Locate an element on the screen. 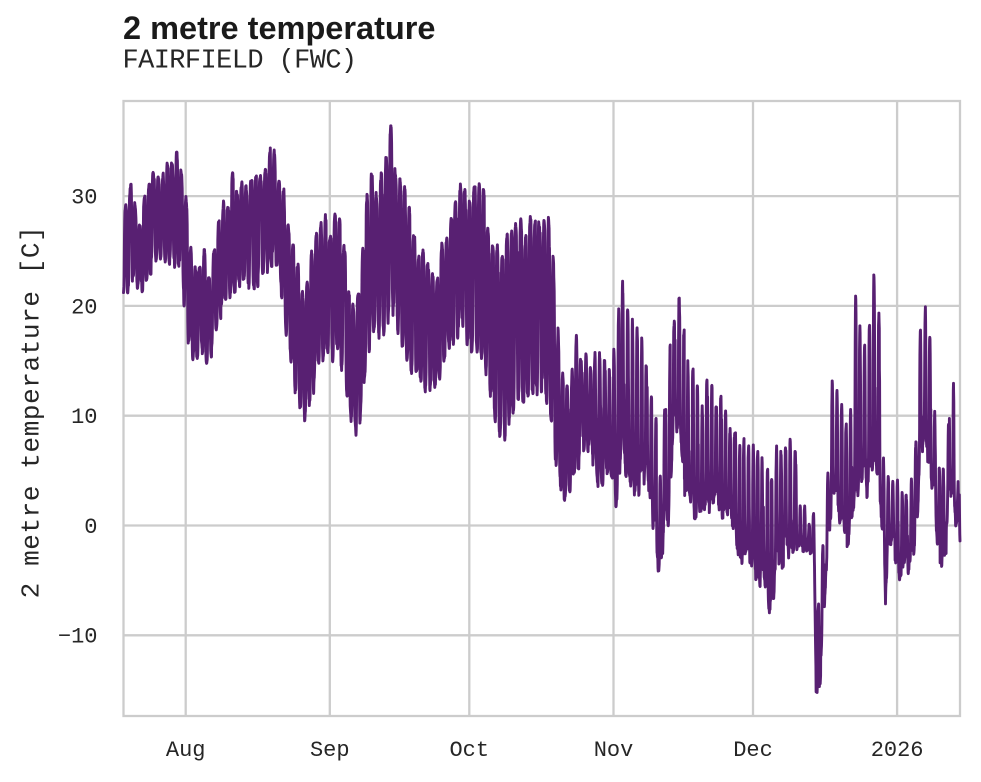 Image resolution: width=981 pixels, height=782 pixels. svg-text: 2026 is located at coordinates (897, 750).